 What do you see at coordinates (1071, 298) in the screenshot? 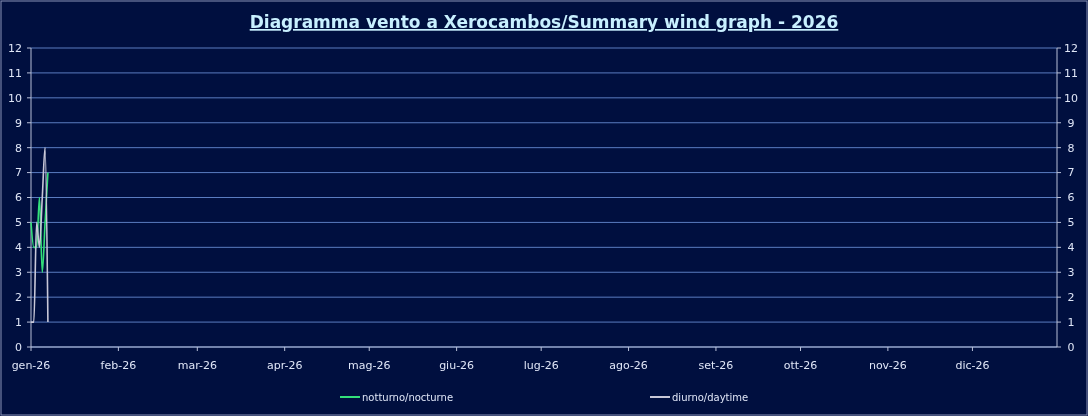
I see `y2-tick-label: 2` at bounding box center [1071, 298].